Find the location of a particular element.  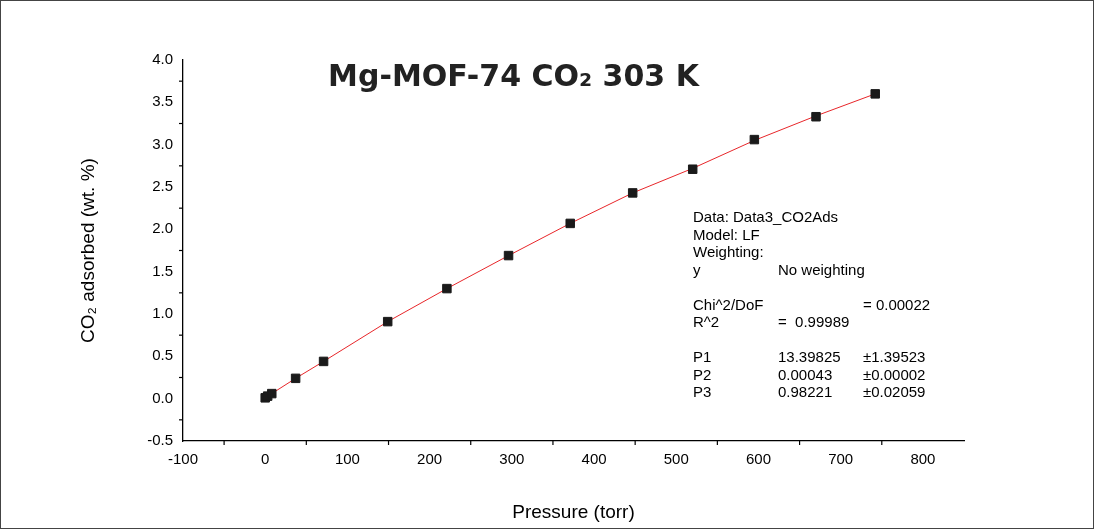

x-tick-label: 300 is located at coordinates (512, 459).